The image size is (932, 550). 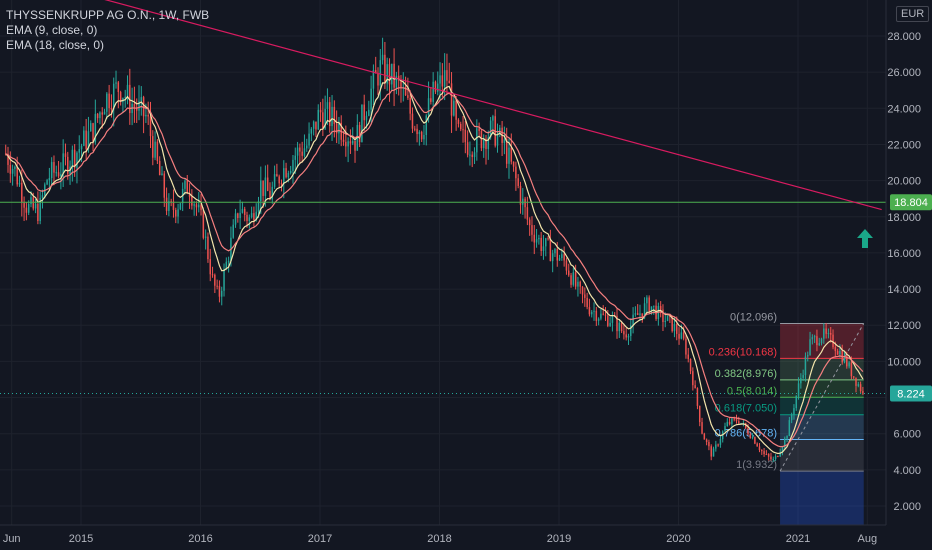 What do you see at coordinates (907, 471) in the screenshot?
I see `y-tick-label: 4.000` at bounding box center [907, 471].